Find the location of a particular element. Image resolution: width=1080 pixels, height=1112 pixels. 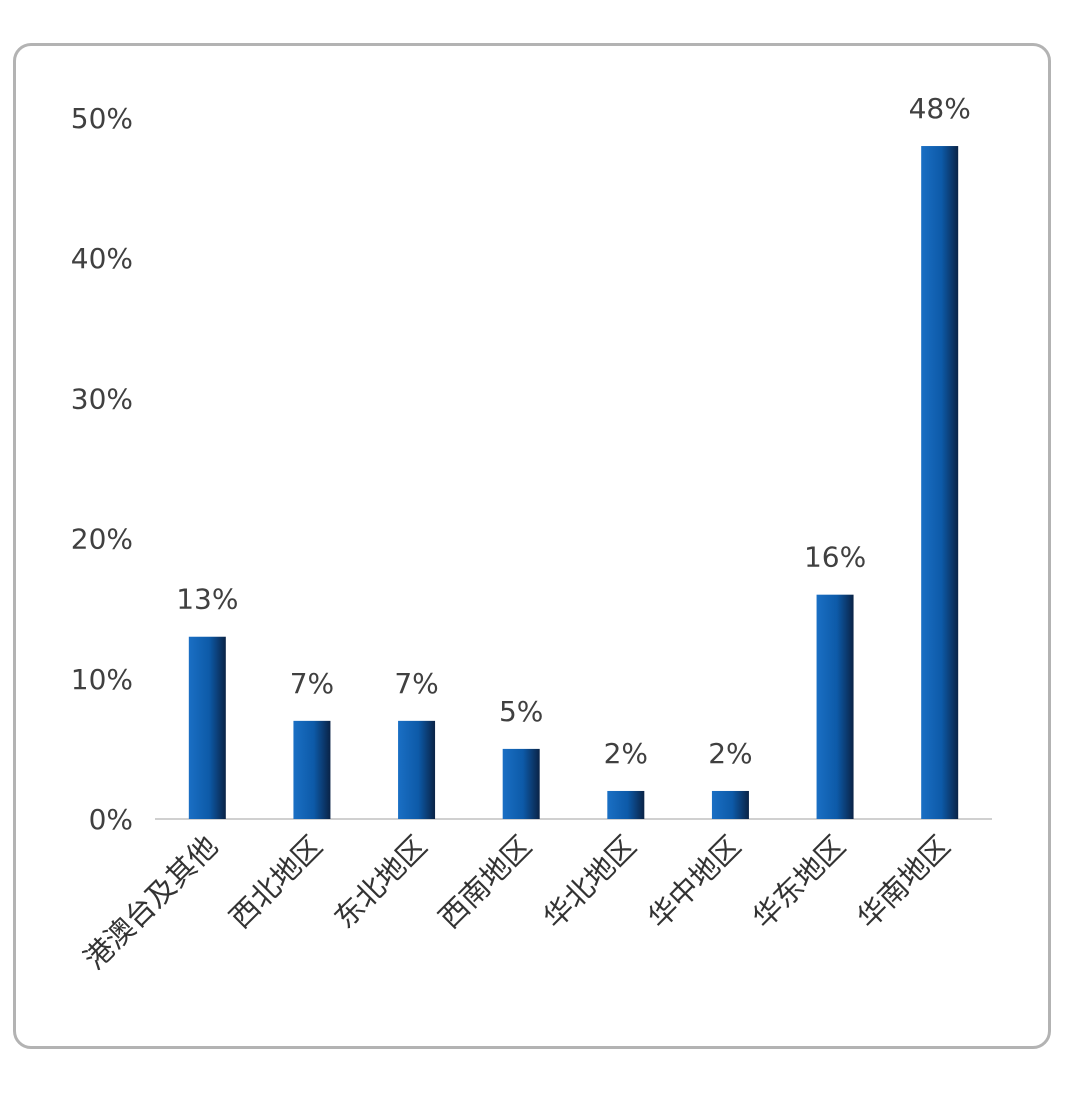

category-label: 华南地区 is located at coordinates (904, 882).